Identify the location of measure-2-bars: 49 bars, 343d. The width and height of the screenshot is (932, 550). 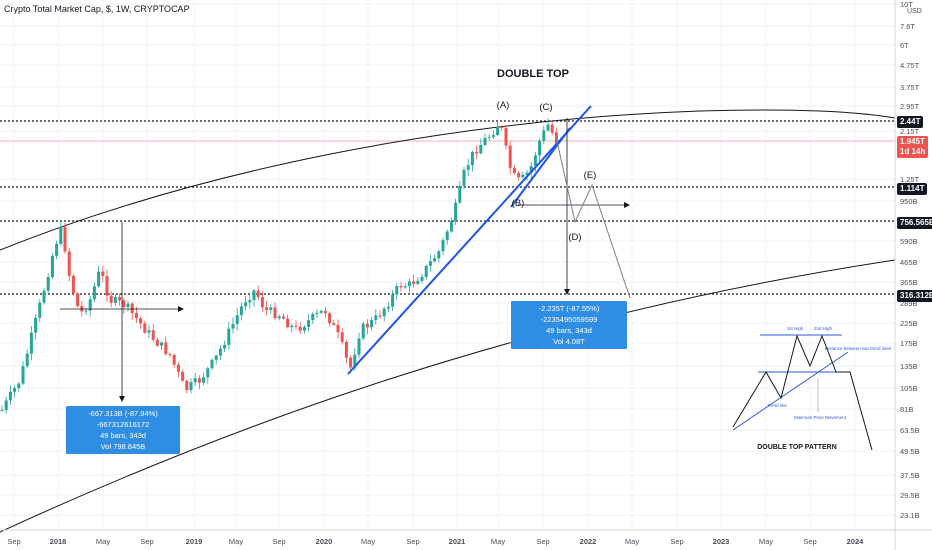
(569, 330).